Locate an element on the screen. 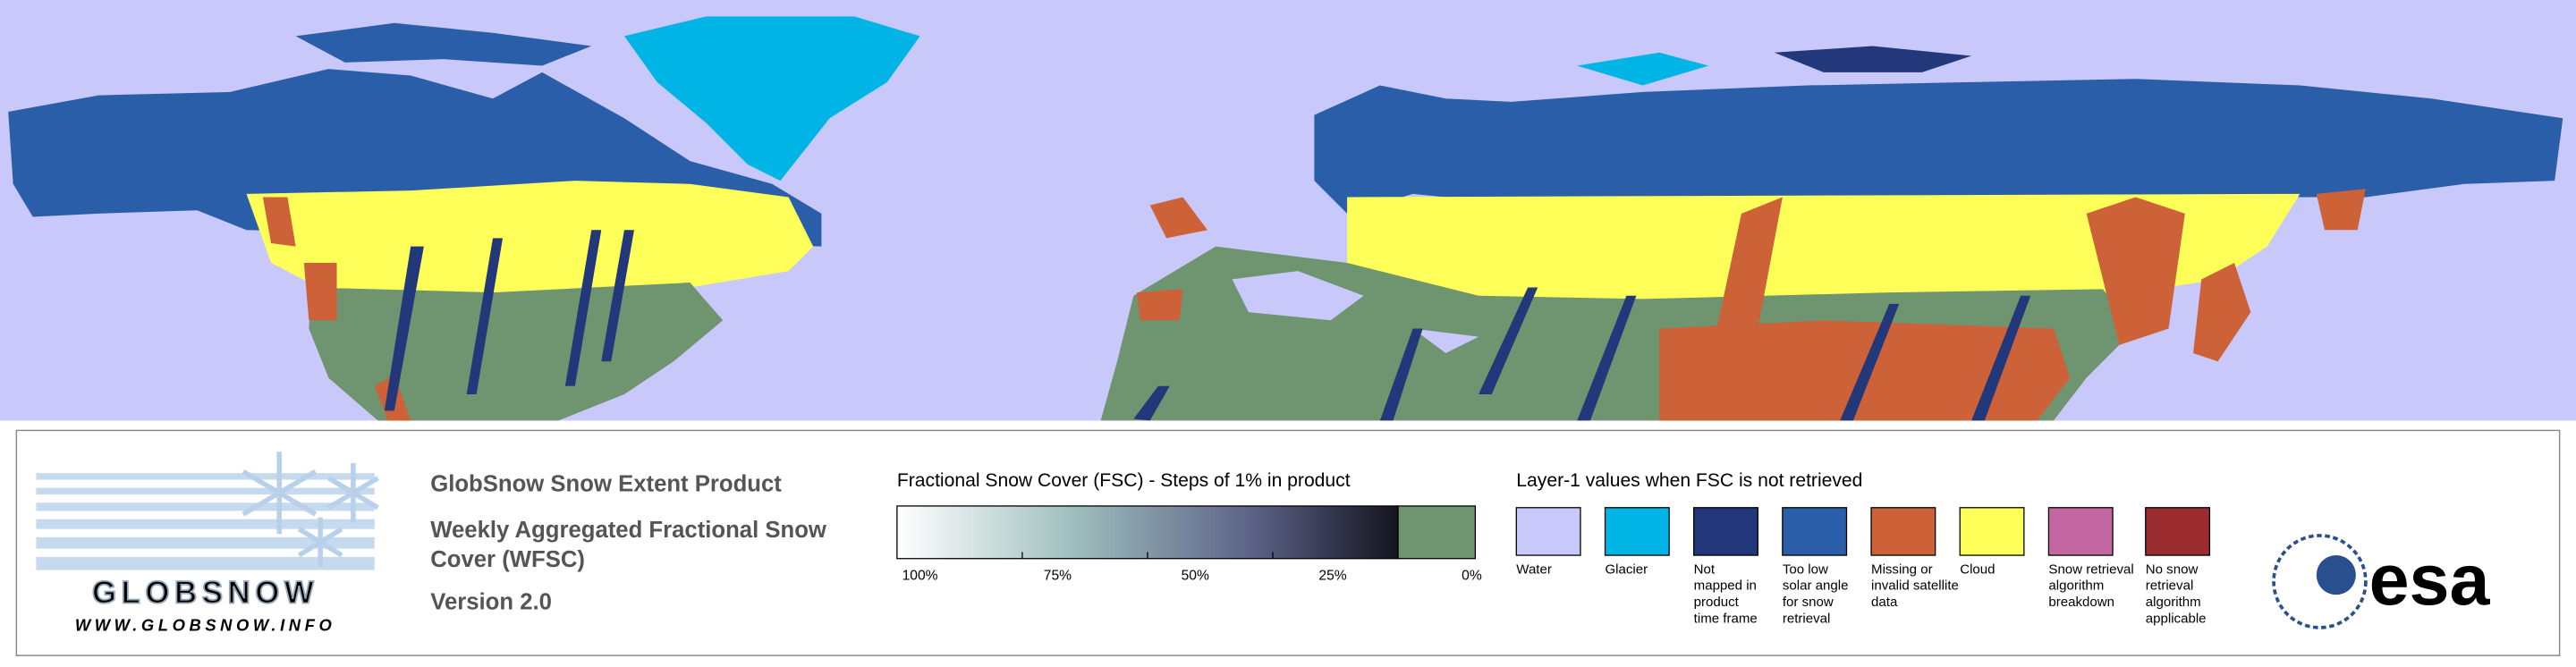 Image resolution: width=2576 pixels, height=667 pixels. esa-ring is located at coordinates (2320, 582).